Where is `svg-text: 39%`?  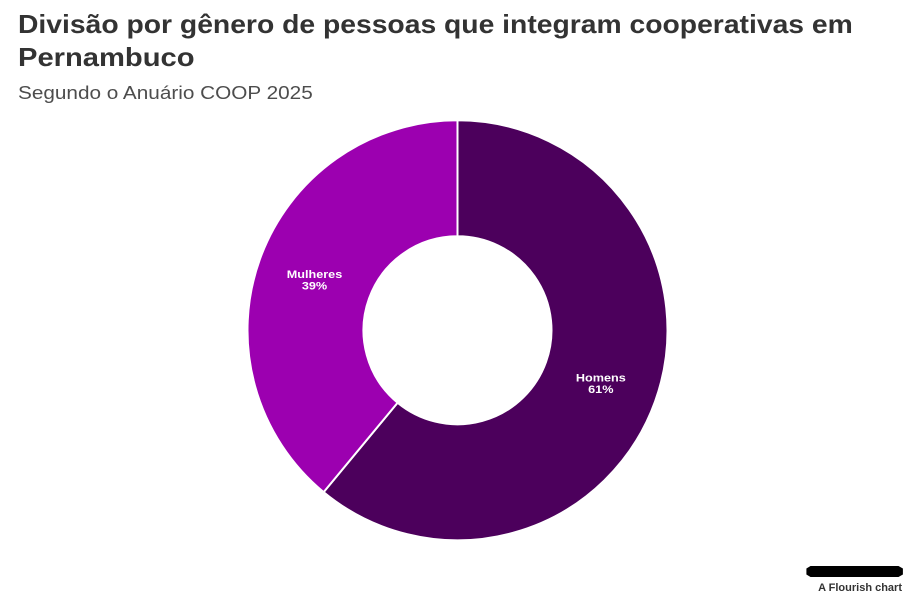
svg-text: 39% is located at coordinates (315, 285).